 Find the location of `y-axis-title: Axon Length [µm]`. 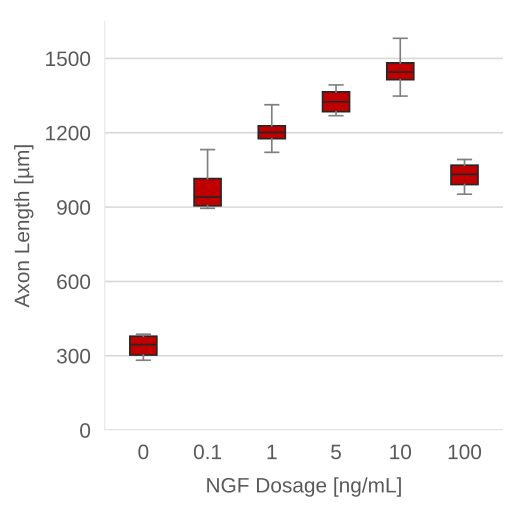

y-axis-title: Axon Length [µm] is located at coordinates (24, 226).